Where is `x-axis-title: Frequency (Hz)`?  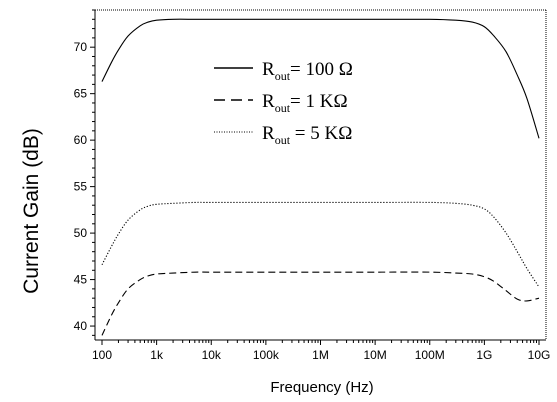 x-axis-title: Frequency (Hz) is located at coordinates (321, 387).